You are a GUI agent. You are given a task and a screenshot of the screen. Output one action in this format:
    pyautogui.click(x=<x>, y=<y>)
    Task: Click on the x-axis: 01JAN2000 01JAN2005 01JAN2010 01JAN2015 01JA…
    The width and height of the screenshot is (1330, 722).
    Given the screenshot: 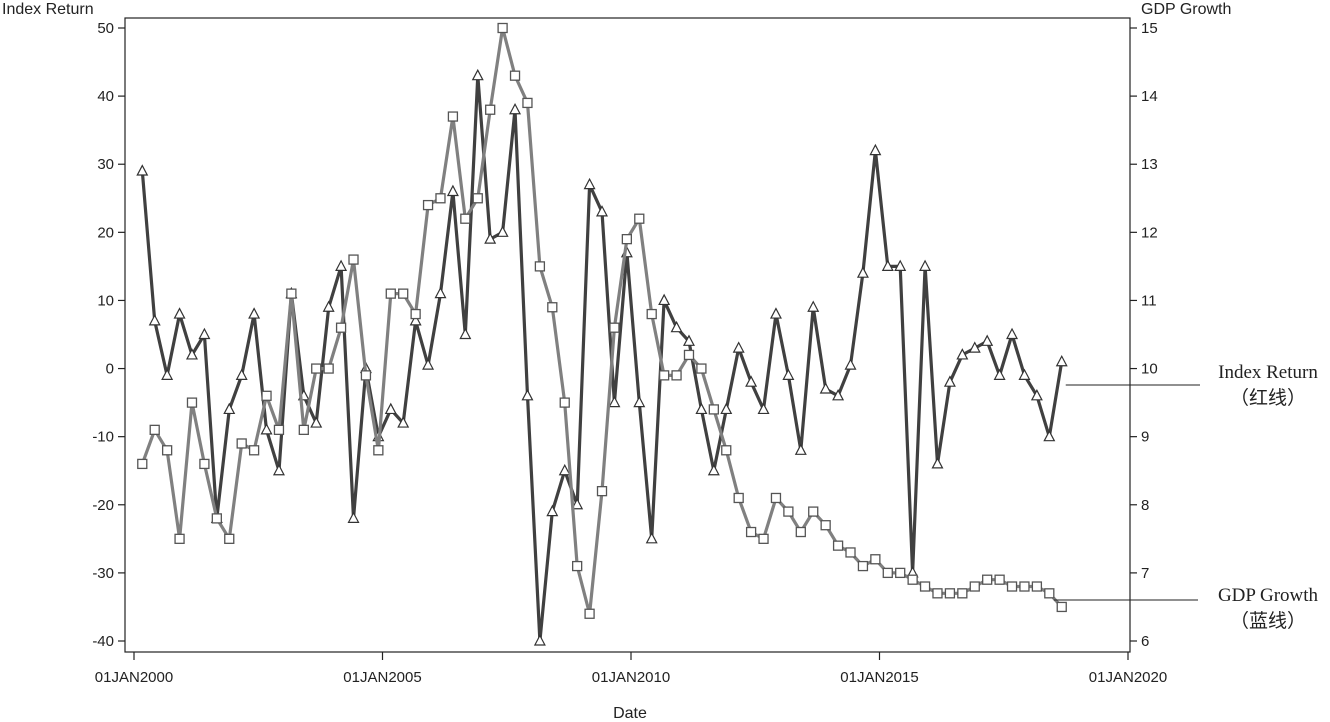 What is the action you would take?
    pyautogui.click(x=631, y=669)
    